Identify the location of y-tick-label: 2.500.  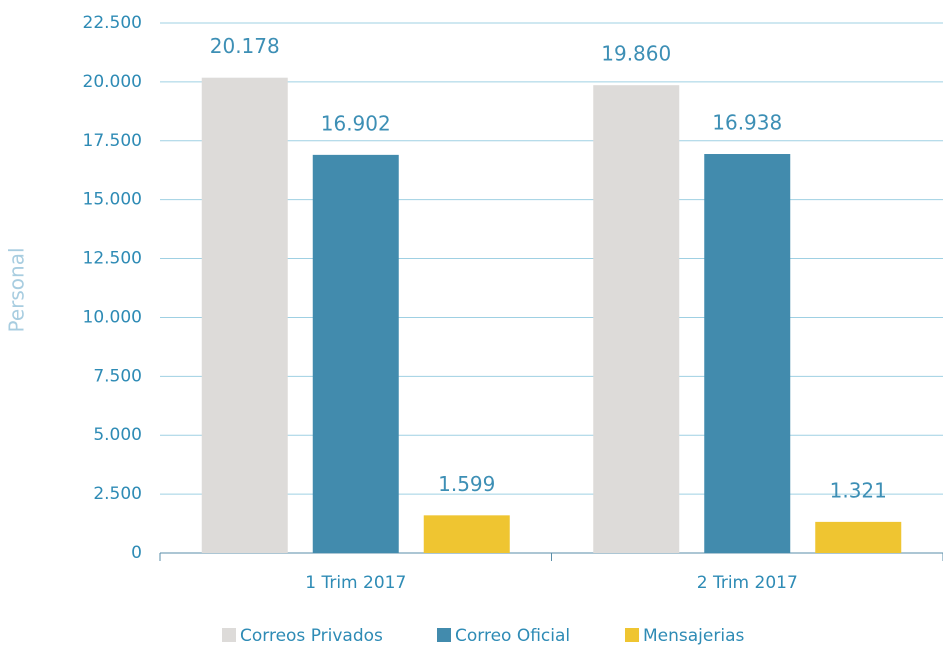
(117, 494).